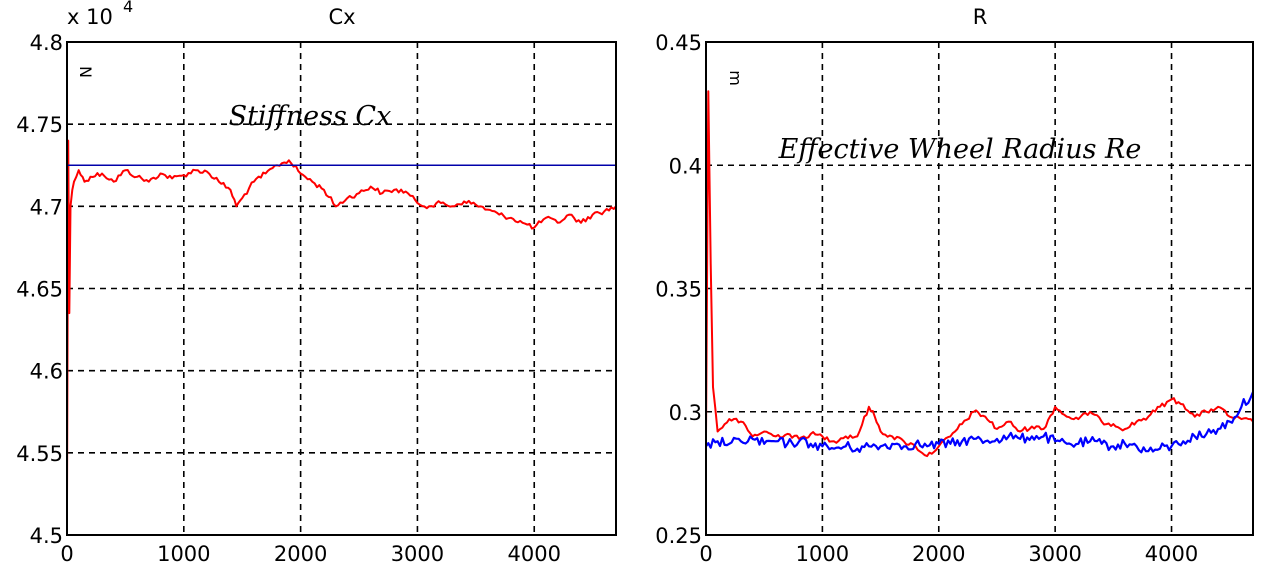 The height and width of the screenshot is (581, 1274). What do you see at coordinates (1054, 554) in the screenshot?
I see `chart1-x-tick-label: 3000` at bounding box center [1054, 554].